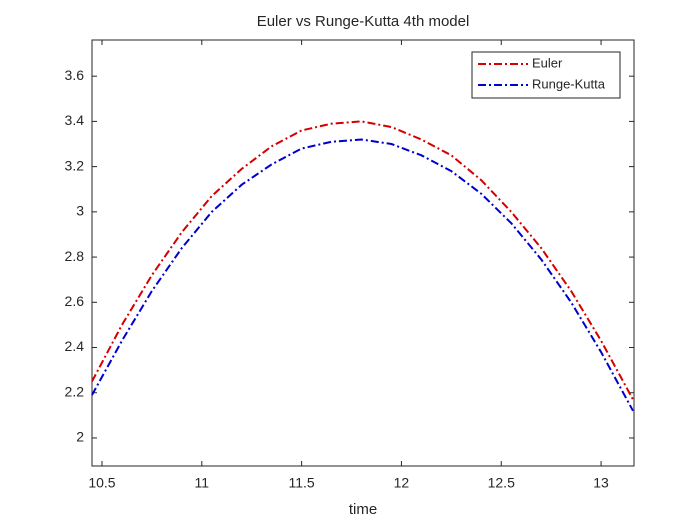  Describe the element at coordinates (75, 165) in the screenshot. I see `y-tick-label: 3.2` at that location.